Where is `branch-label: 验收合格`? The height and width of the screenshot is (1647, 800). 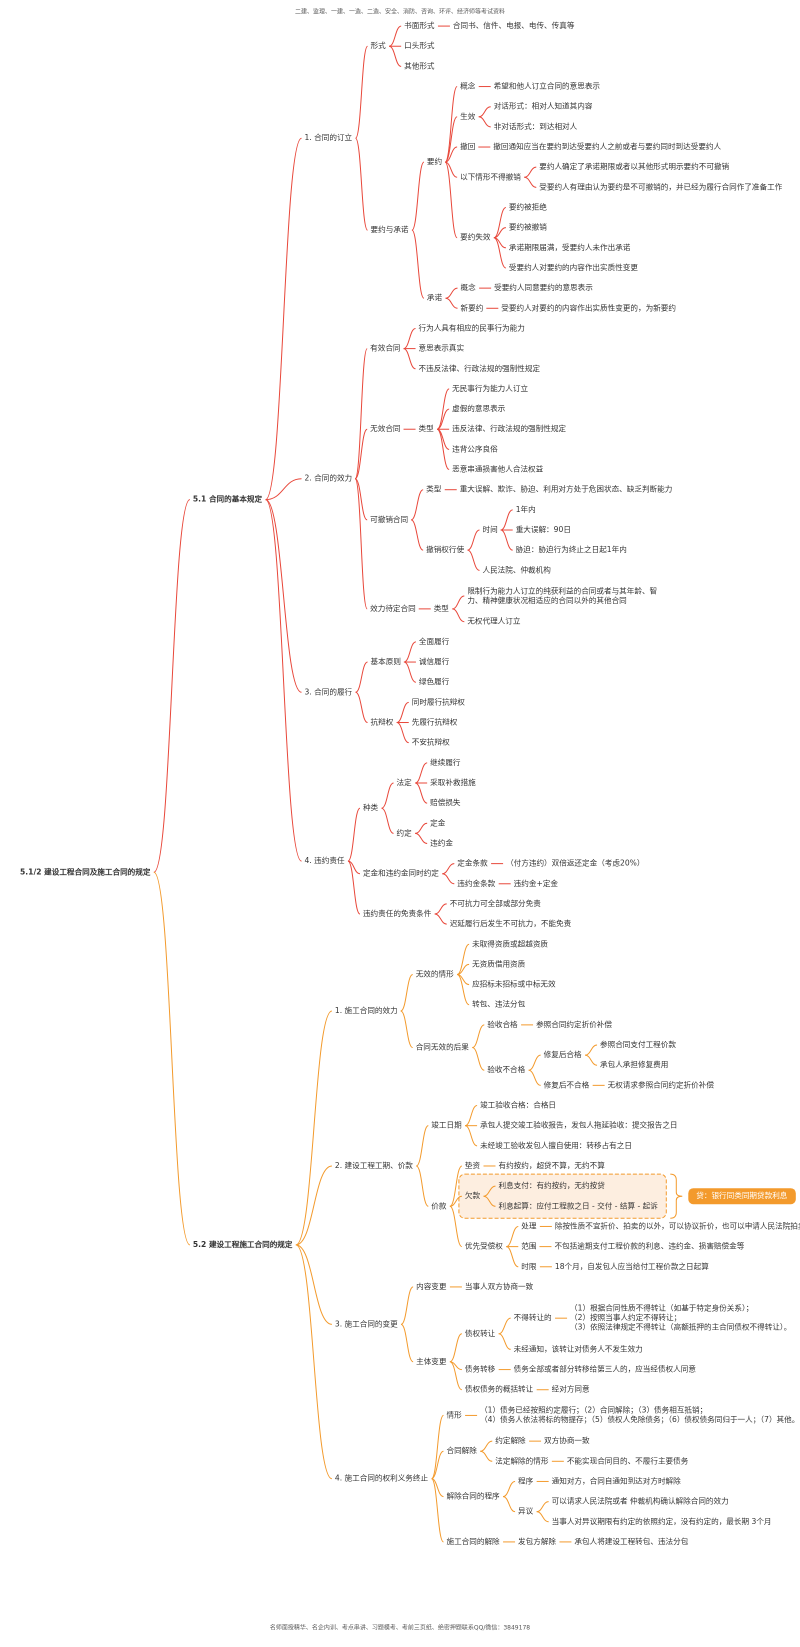
branch-label: 验收合格 is located at coordinates (502, 1024).